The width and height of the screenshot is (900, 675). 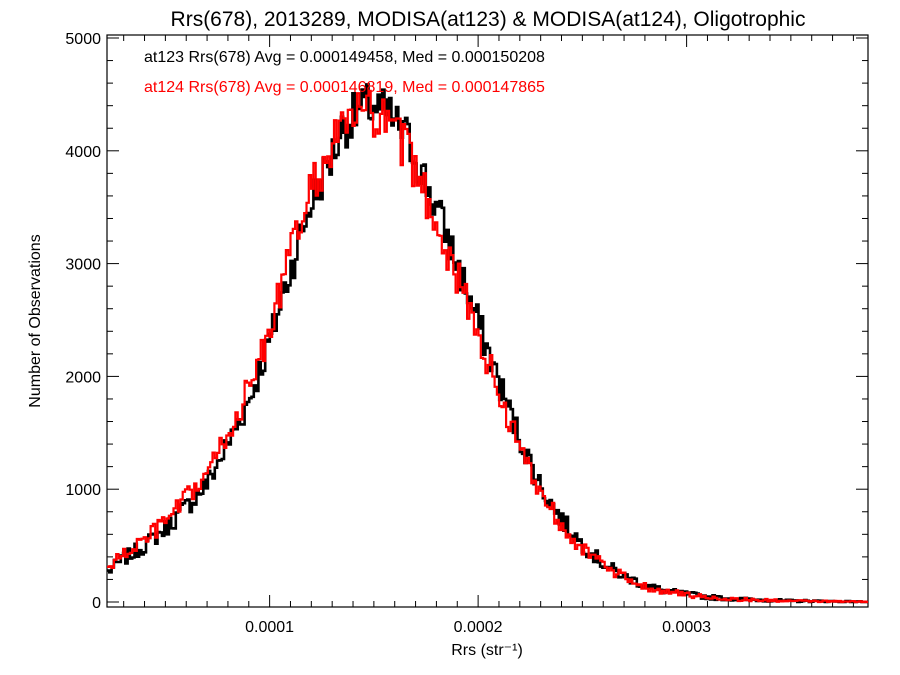 What do you see at coordinates (478, 627) in the screenshot?
I see `x-tick-label: 0.0002` at bounding box center [478, 627].